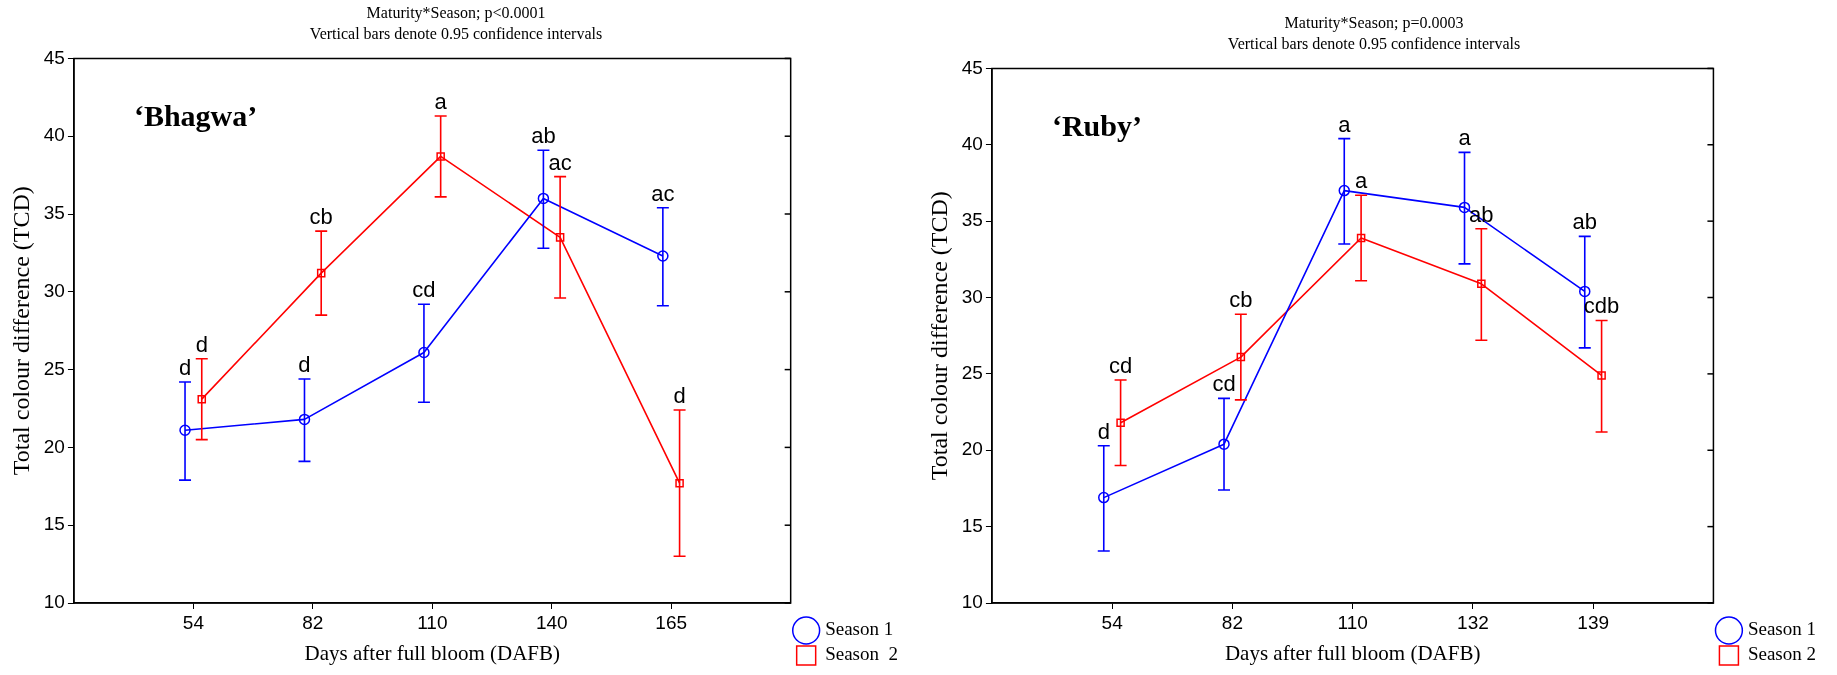 The width and height of the screenshot is (1837, 675). What do you see at coordinates (195, 116) in the screenshot?
I see `annotation: ‘Bhagwa’` at bounding box center [195, 116].